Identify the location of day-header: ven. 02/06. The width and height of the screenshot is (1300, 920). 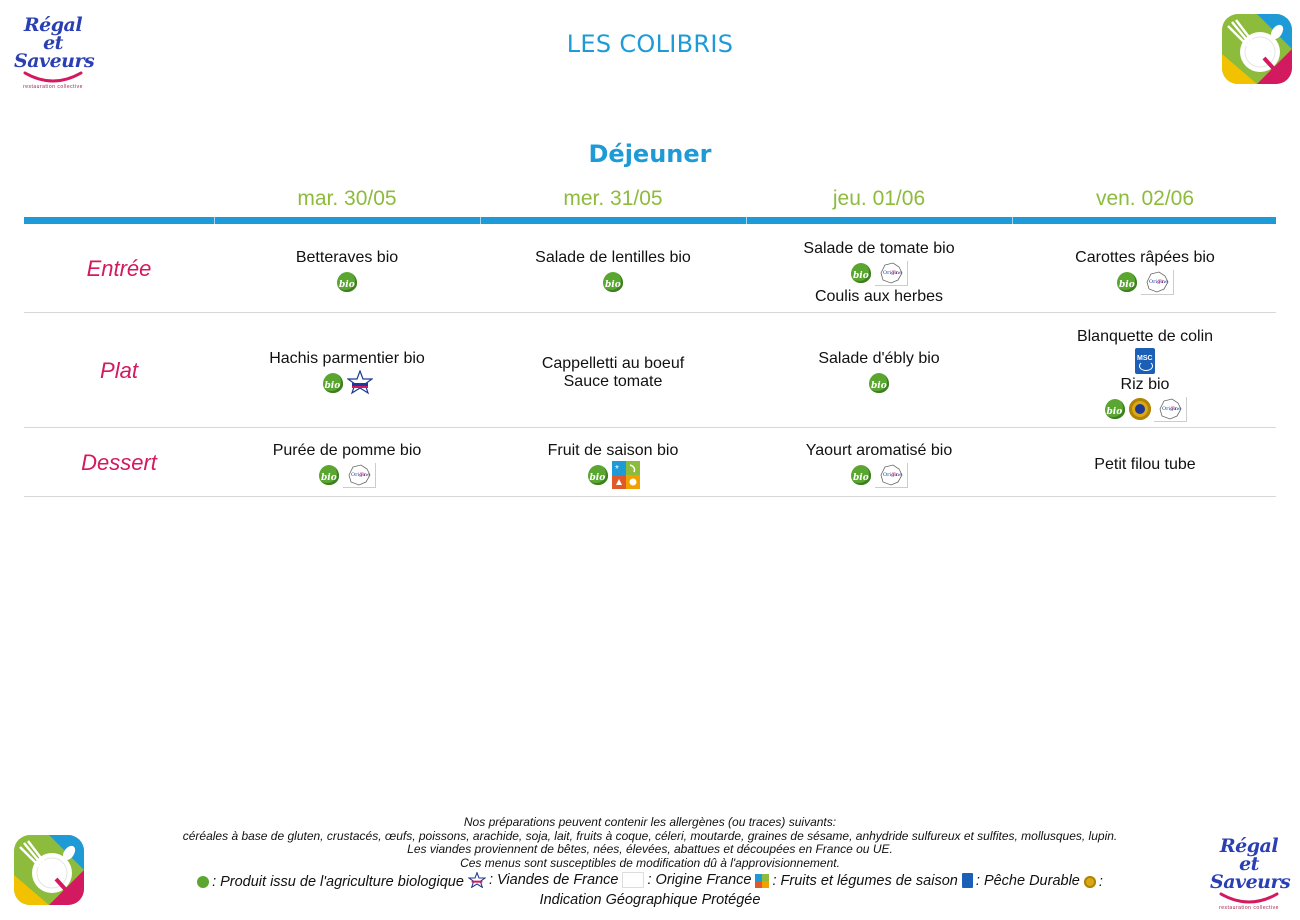
(1145, 198).